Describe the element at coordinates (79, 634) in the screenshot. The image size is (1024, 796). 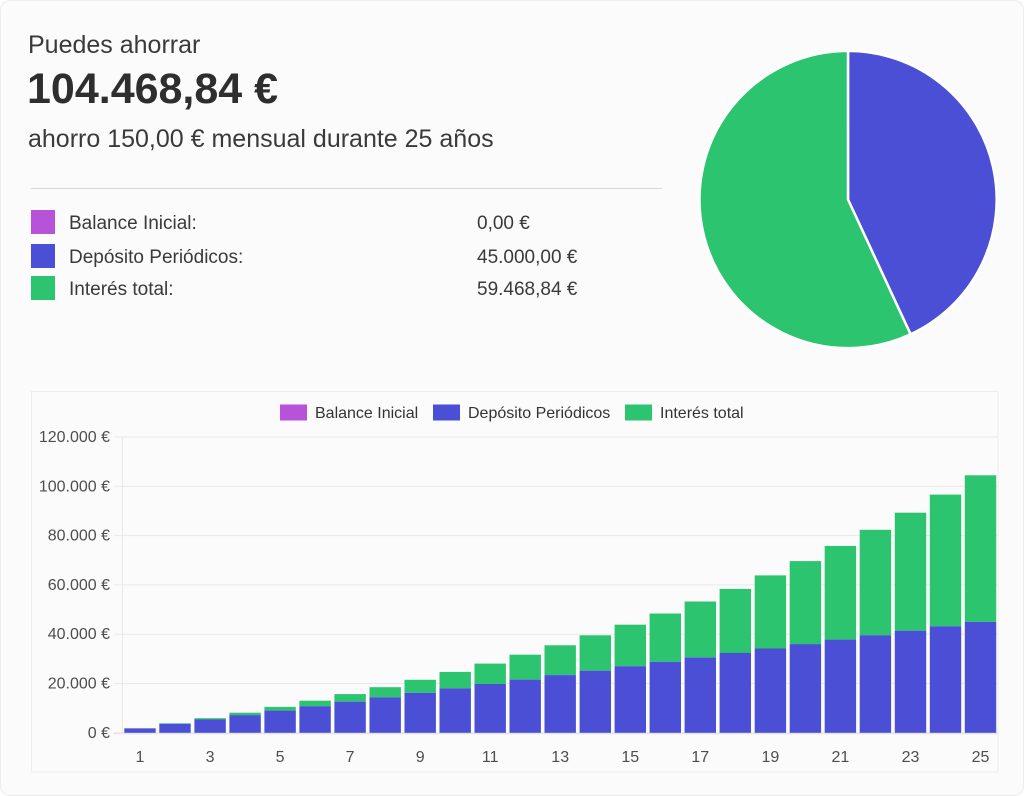
I see `svg-text: 40.000 €` at that location.